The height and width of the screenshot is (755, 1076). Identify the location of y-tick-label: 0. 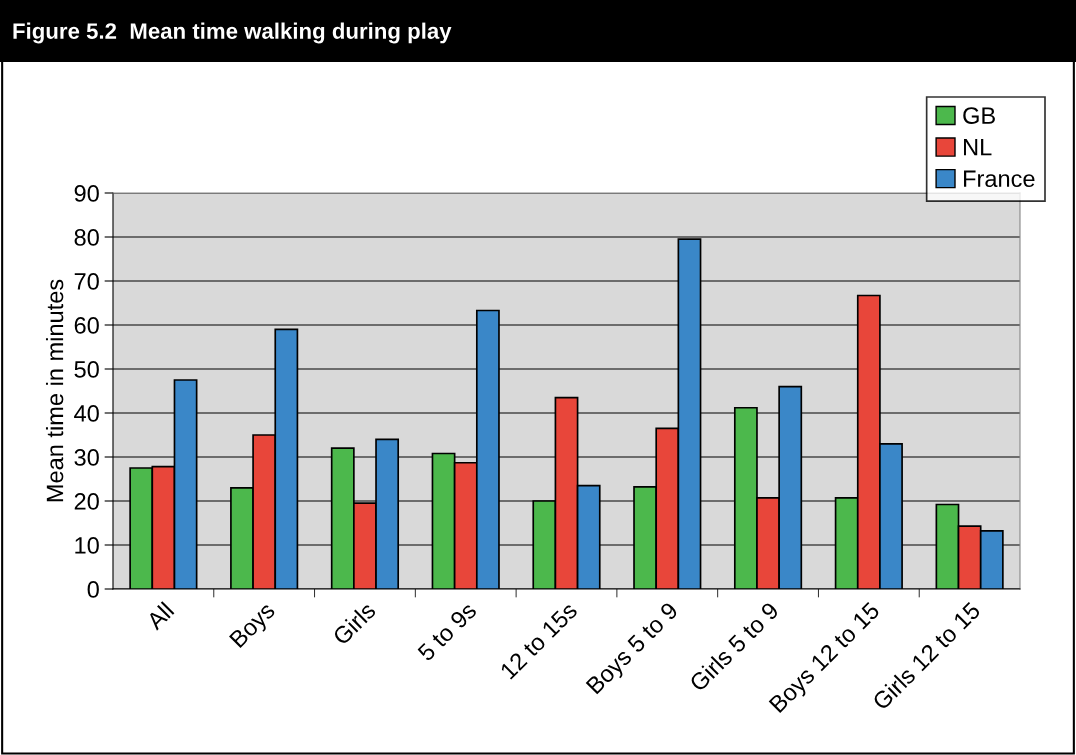
(93, 589).